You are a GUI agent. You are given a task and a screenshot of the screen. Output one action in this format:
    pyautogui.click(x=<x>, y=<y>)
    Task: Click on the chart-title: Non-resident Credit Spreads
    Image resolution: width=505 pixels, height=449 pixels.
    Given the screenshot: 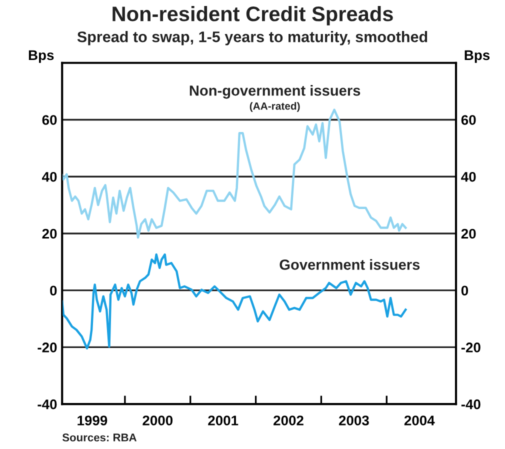 What is the action you would take?
    pyautogui.click(x=252, y=16)
    